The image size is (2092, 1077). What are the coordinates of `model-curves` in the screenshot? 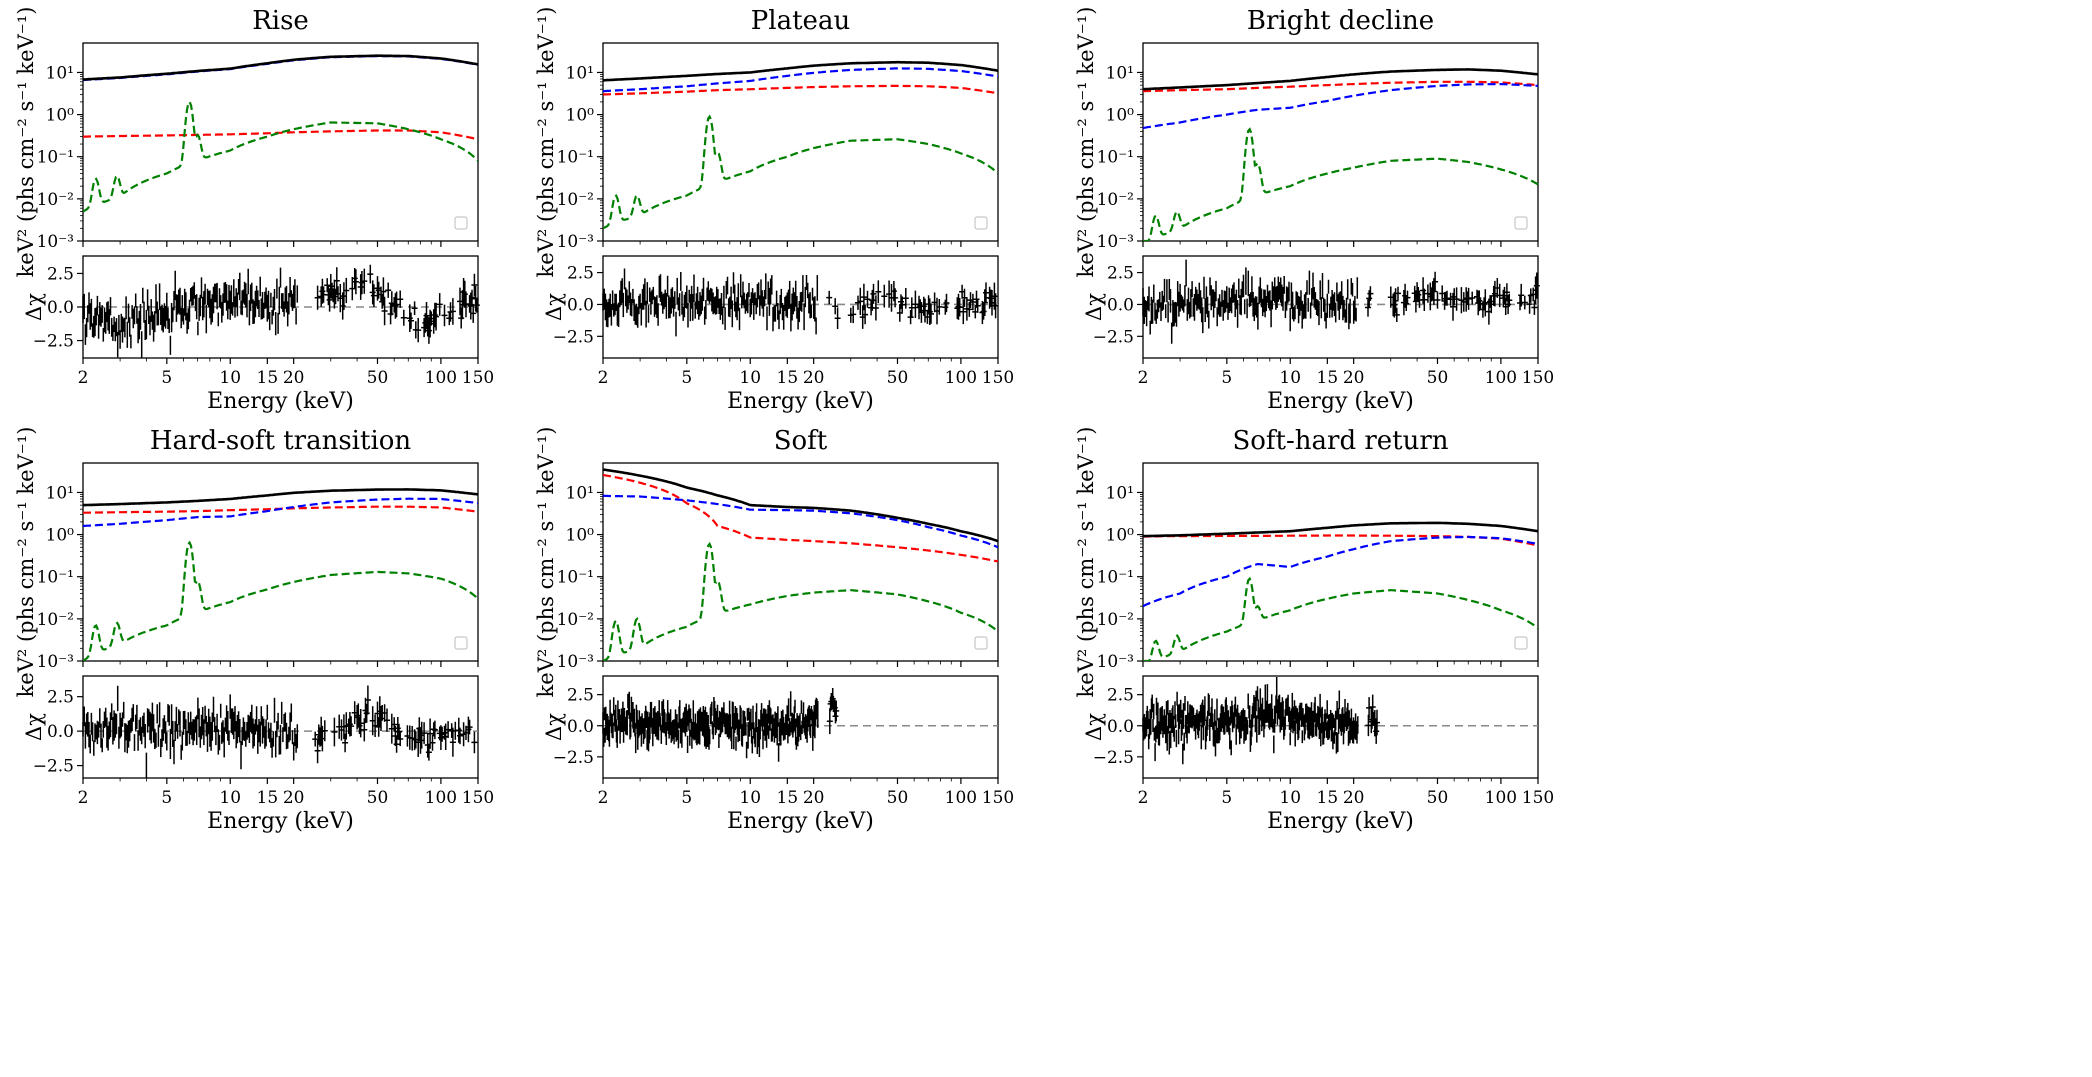 It's located at (800, 564).